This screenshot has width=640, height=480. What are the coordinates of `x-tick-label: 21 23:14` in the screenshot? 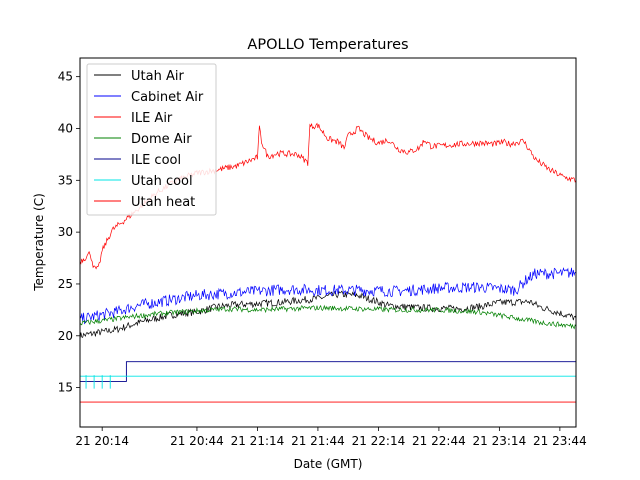 It's located at (500, 441).